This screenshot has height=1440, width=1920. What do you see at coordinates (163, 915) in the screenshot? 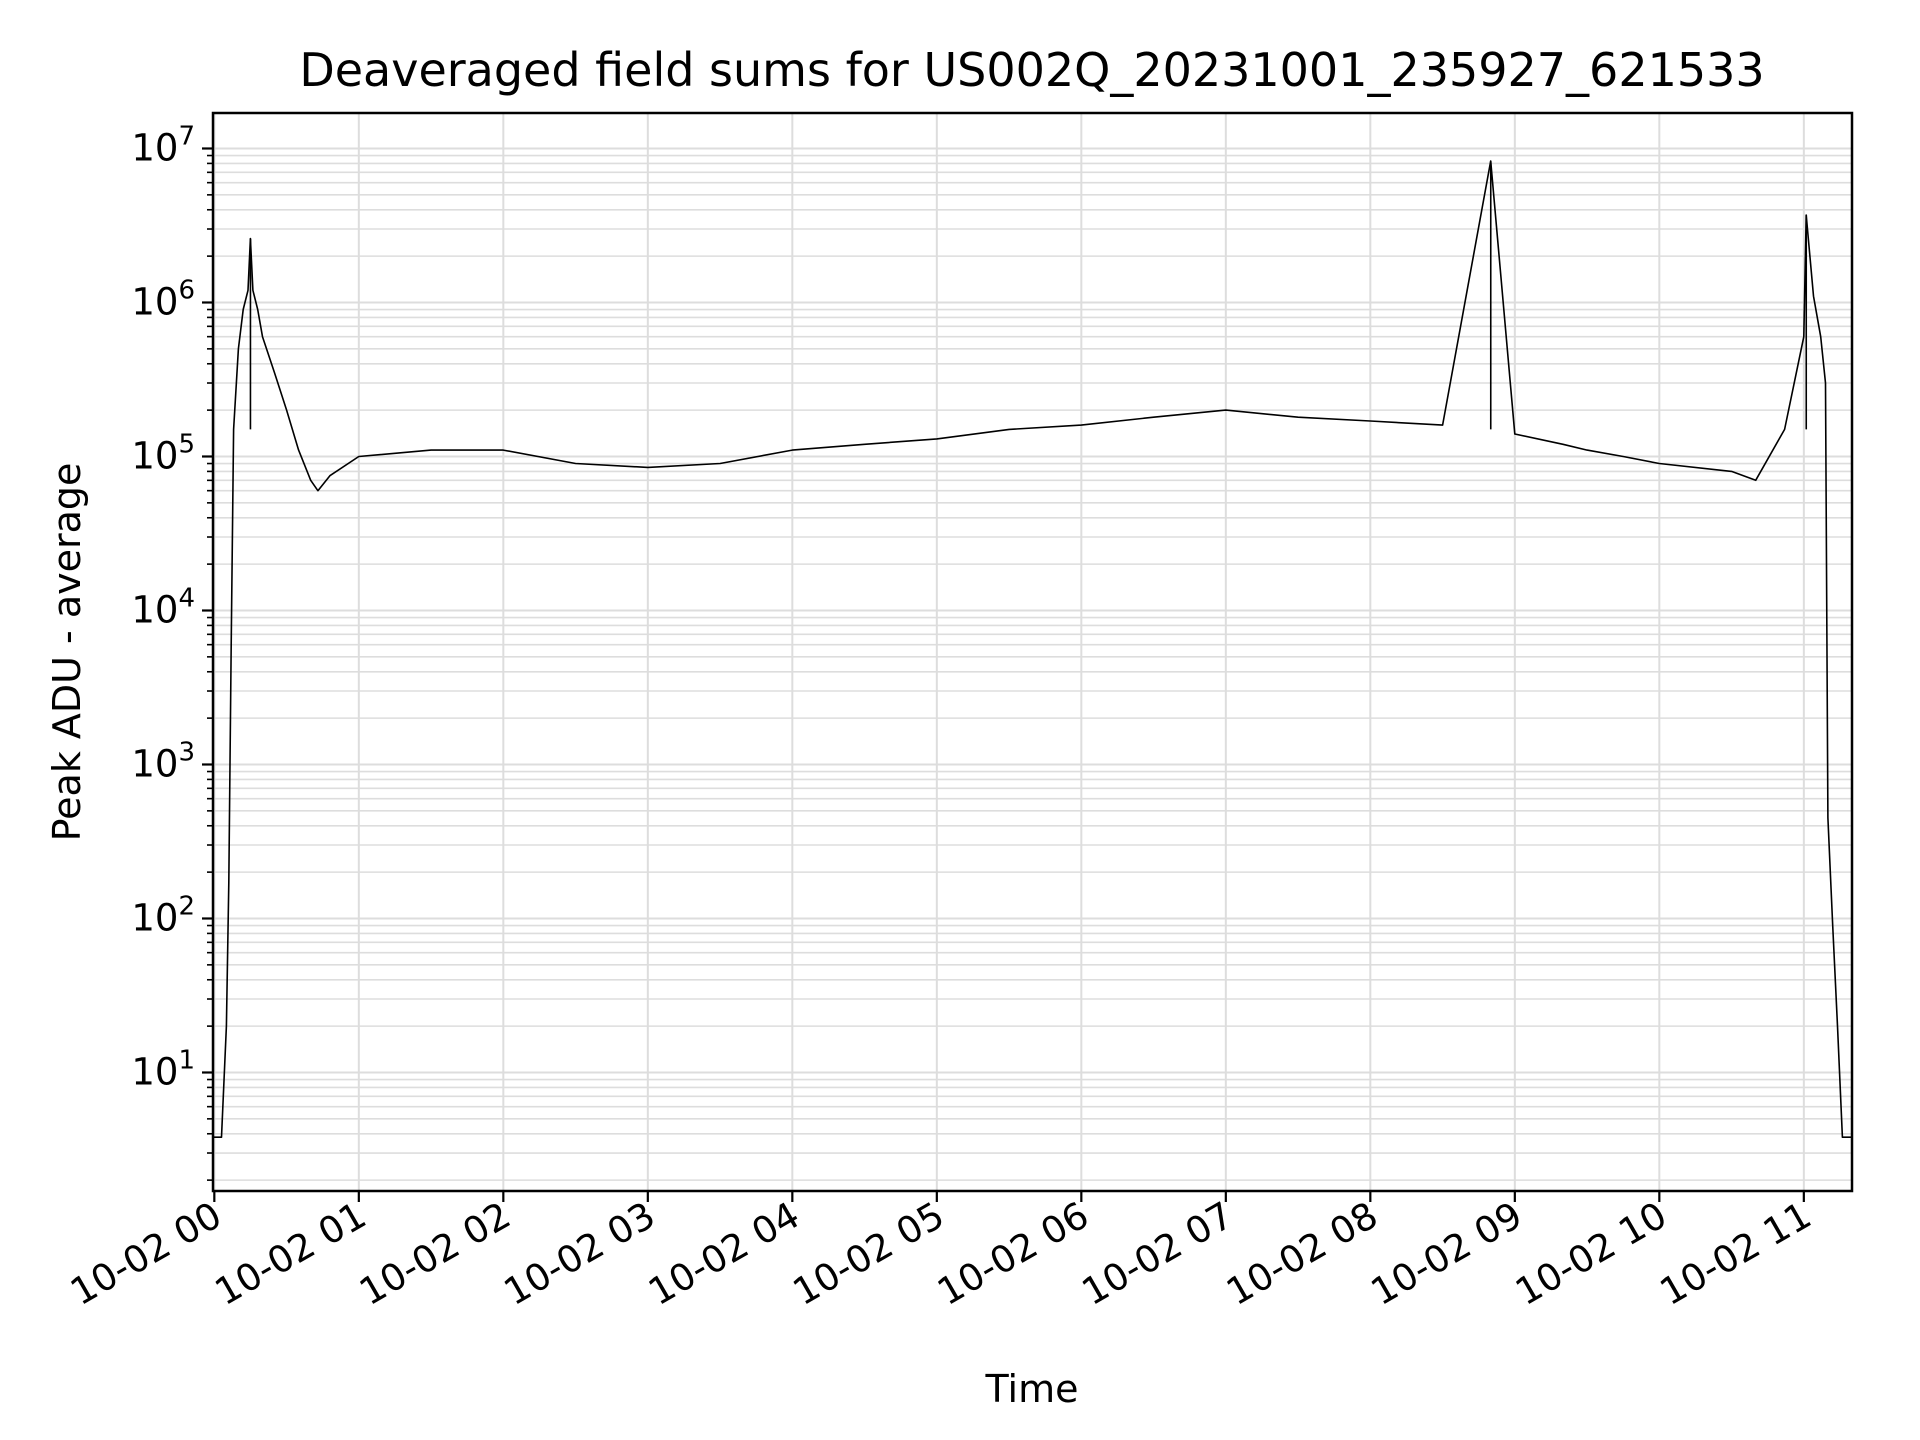
I see `y-tick-label: 102` at bounding box center [163, 915].